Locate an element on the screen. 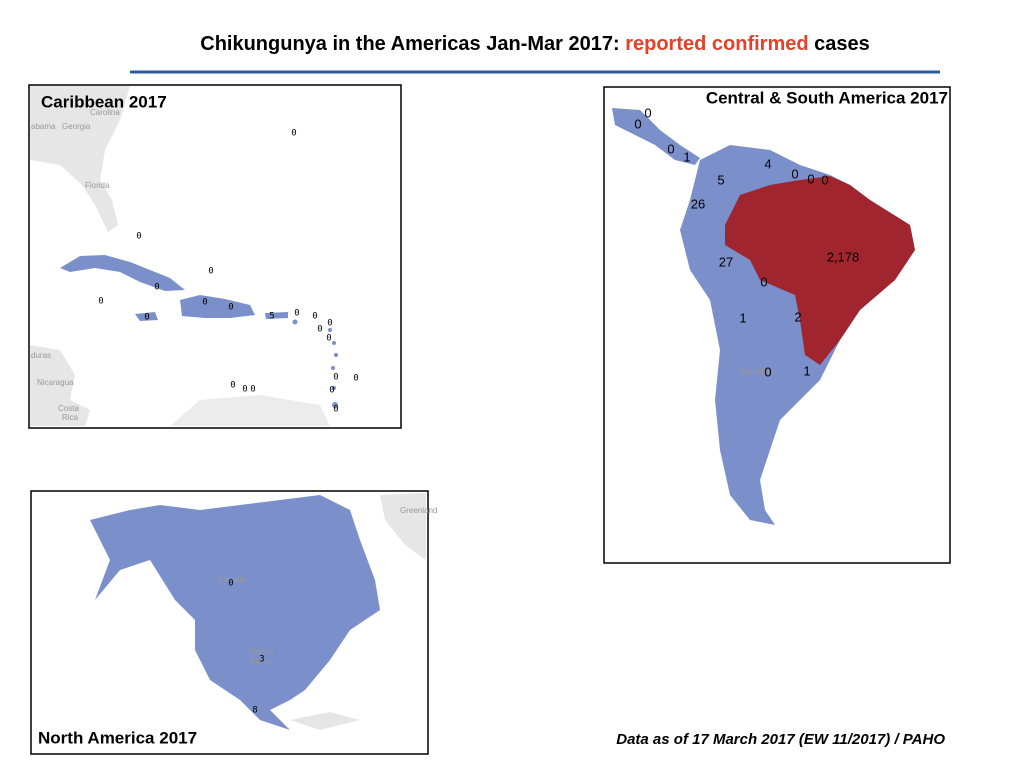  land-north-america is located at coordinates (235, 612).